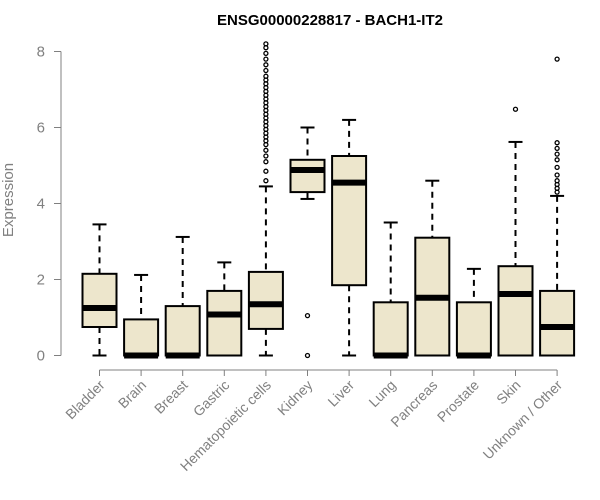 The height and width of the screenshot is (500, 600). Describe the element at coordinates (41, 128) in the screenshot. I see `y-tick-label: 6` at that location.